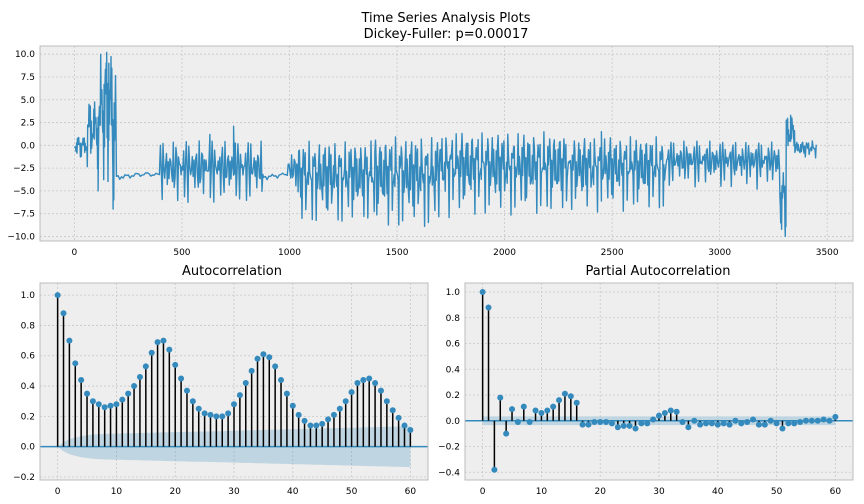 This screenshot has width=864, height=504. Describe the element at coordinates (28, 448) in the screenshot. I see `acf-ytick-label: 0.0` at that location.